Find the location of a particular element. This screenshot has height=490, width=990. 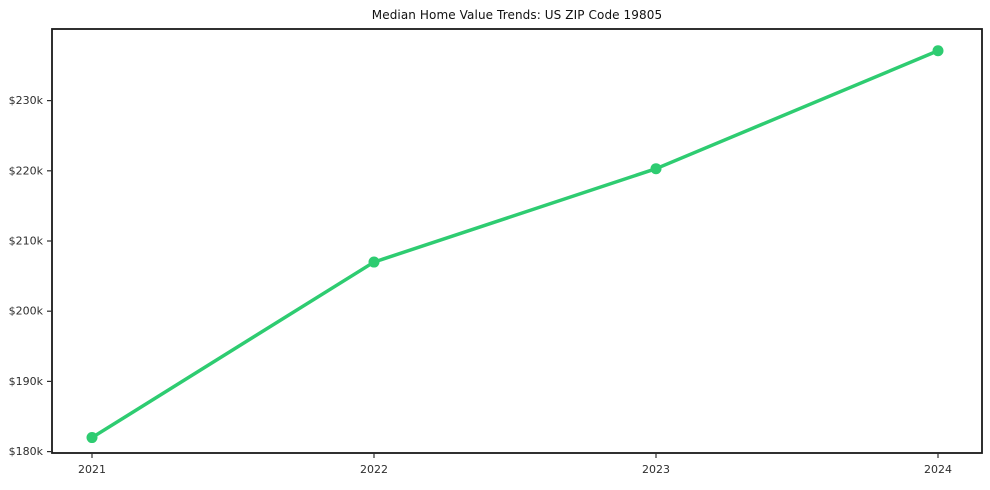

y-tick-label: $220k is located at coordinates (26, 170).